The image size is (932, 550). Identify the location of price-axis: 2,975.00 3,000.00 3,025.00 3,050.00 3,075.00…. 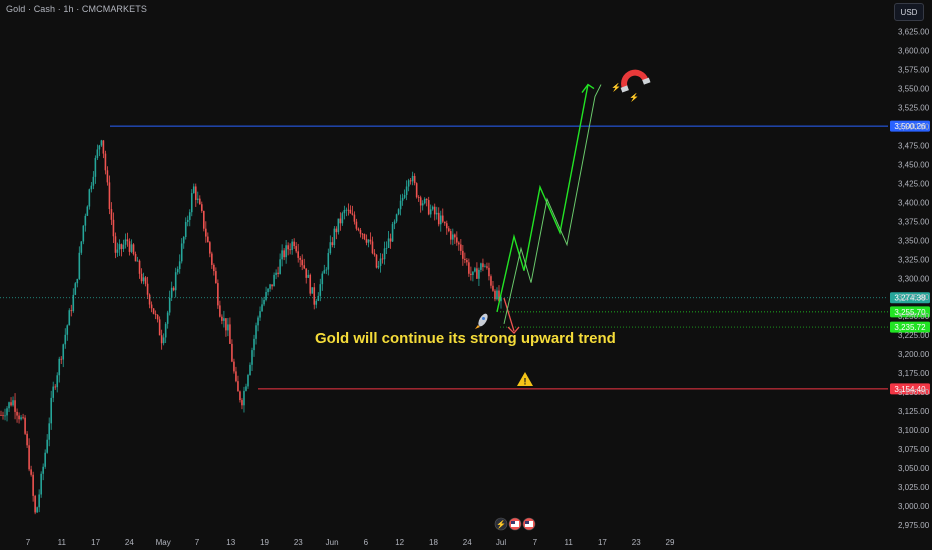
(914, 278).